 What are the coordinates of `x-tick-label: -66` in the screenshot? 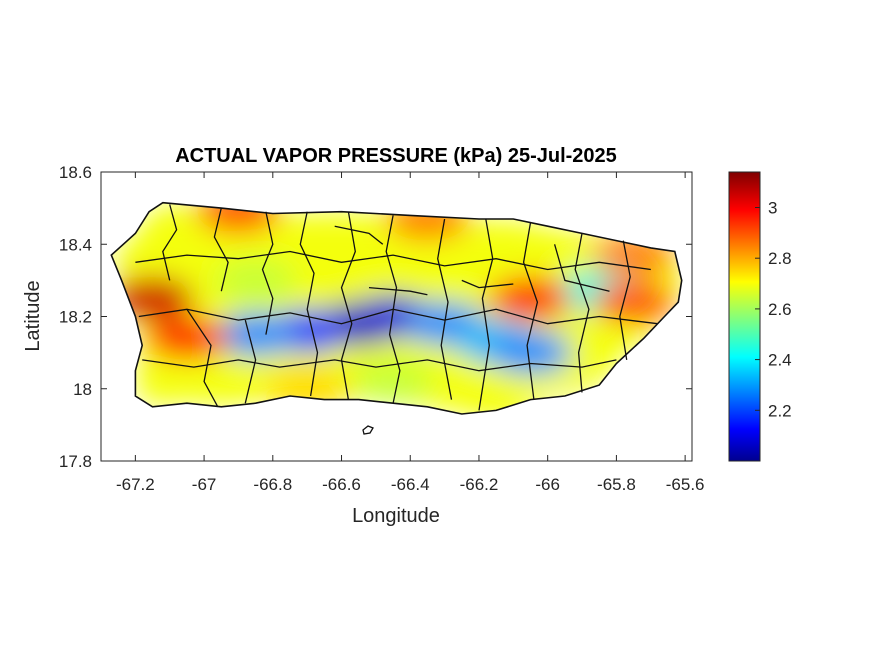 It's located at (547, 484).